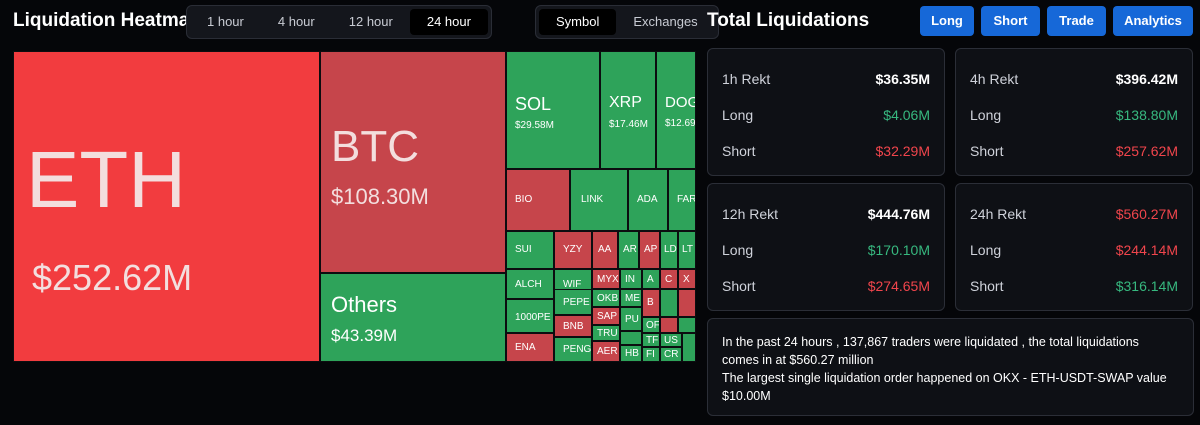 Image resolution: width=1200 pixels, height=425 pixels. I want to click on tile-ena: ENA, so click(530, 347).